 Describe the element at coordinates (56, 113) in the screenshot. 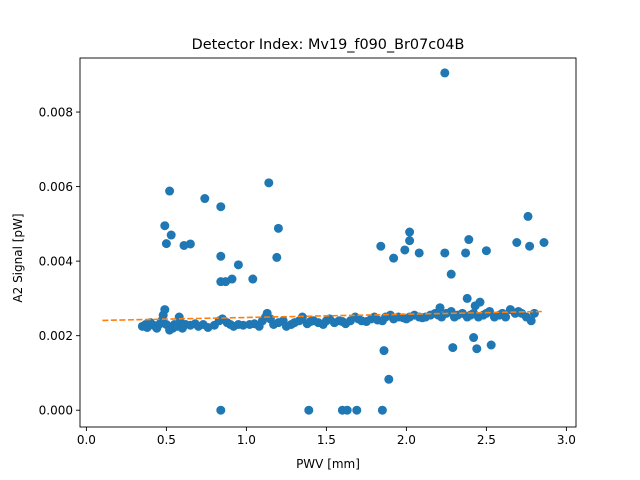

I see `y-tick-label: 0.008` at that location.